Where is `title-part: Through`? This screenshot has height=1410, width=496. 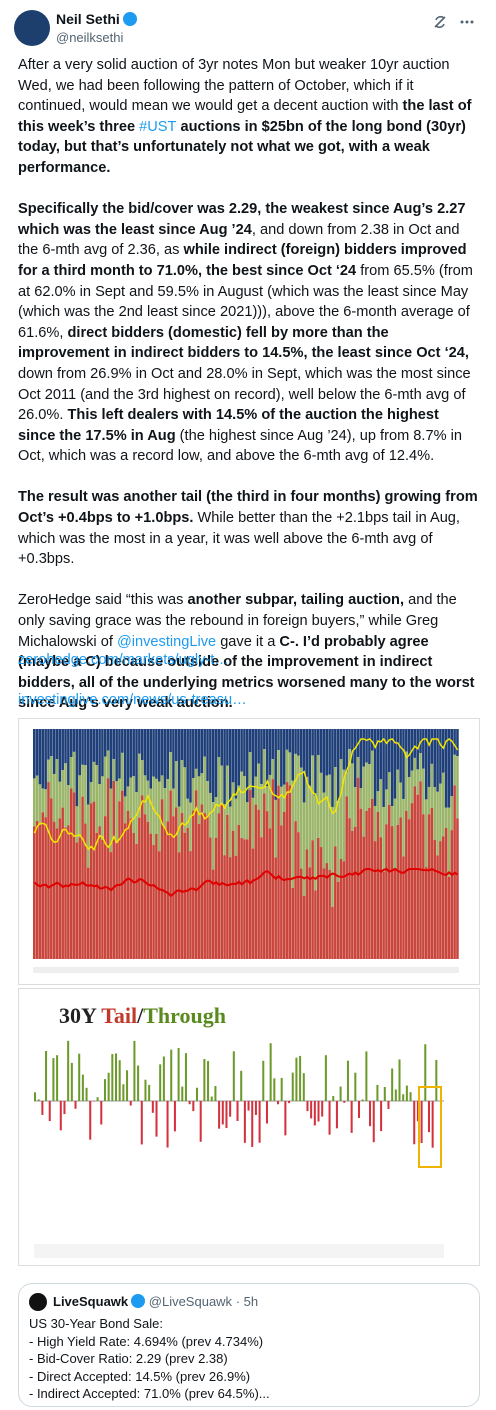 title-part: Through is located at coordinates (184, 1015).